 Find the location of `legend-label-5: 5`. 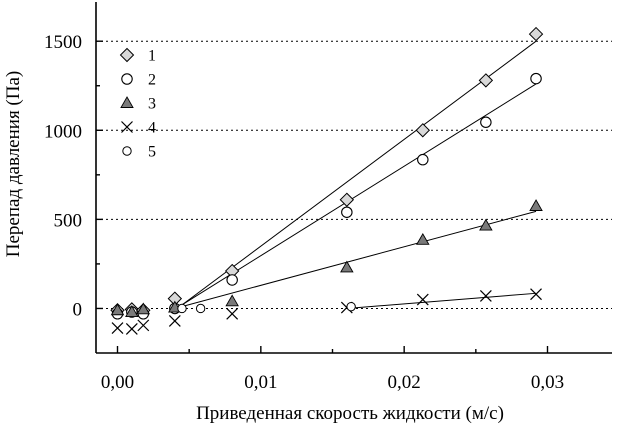

legend-label-5: 5 is located at coordinates (152, 152).